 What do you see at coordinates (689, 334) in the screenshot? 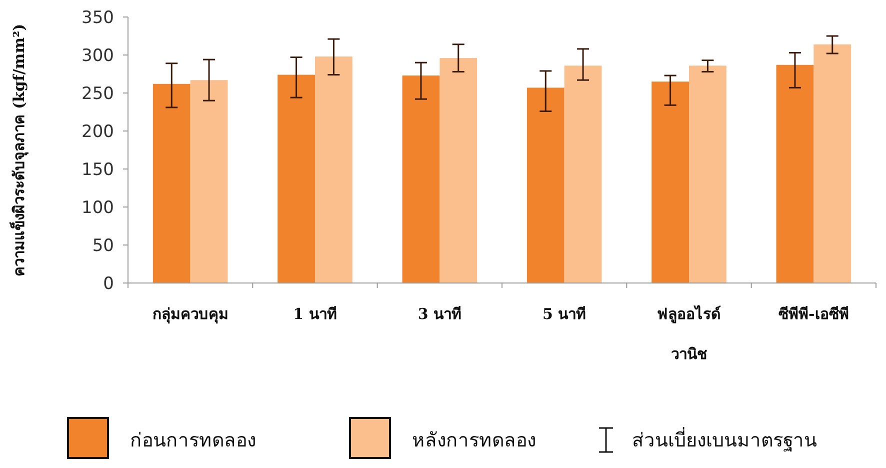
I see `category-label: ฟลูออไรด์ วานิช` at bounding box center [689, 334].